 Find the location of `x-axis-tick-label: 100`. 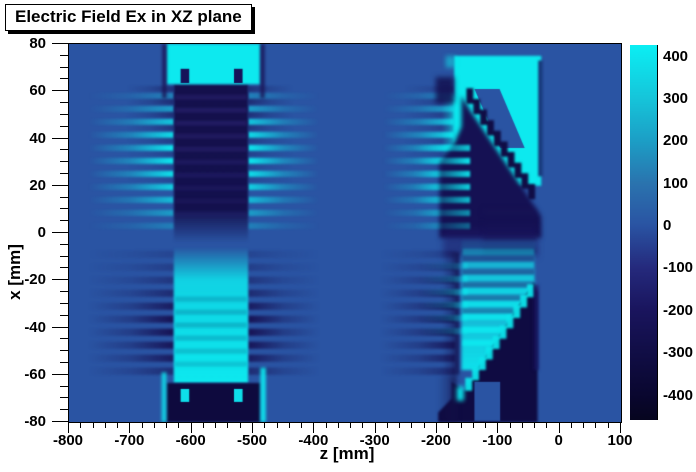

x-axis-tick-label: 100 is located at coordinates (620, 440).